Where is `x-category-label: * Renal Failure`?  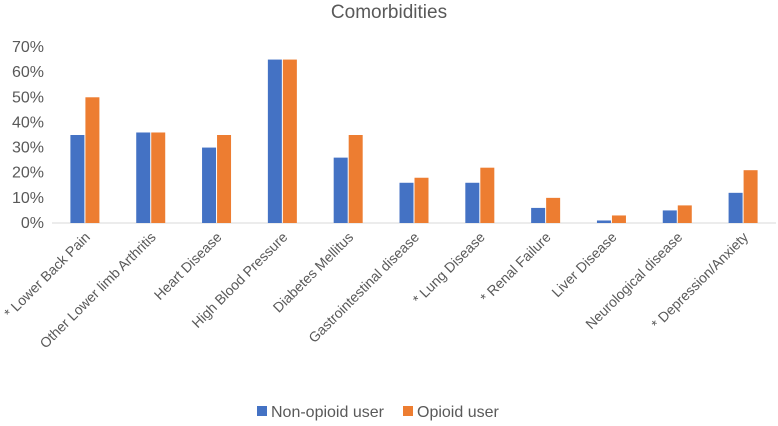 x-category-label: * Renal Failure is located at coordinates (515, 267).